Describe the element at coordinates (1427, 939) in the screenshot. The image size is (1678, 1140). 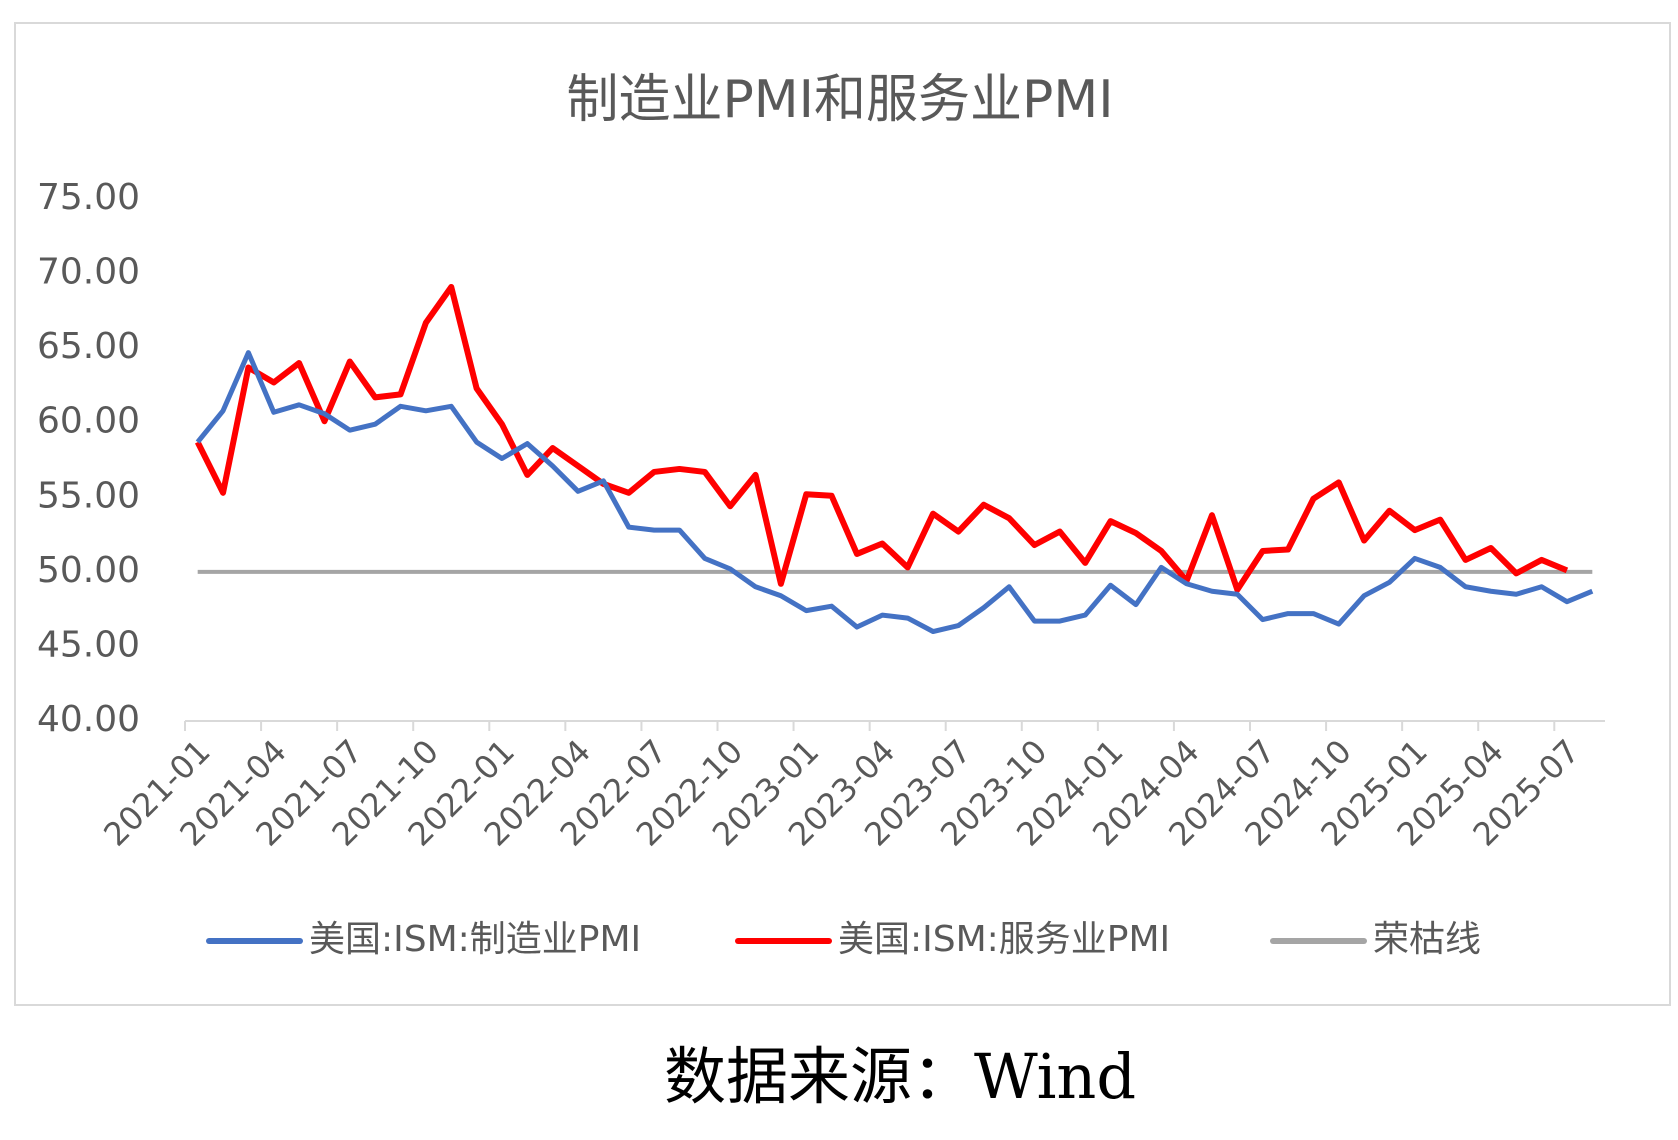
I see `legend-label: 荣枯线` at that location.